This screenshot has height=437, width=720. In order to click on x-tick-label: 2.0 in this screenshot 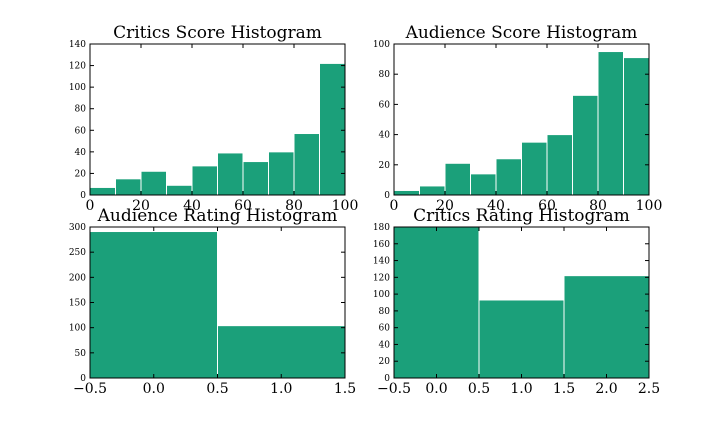, I will do `click(606, 389)`.